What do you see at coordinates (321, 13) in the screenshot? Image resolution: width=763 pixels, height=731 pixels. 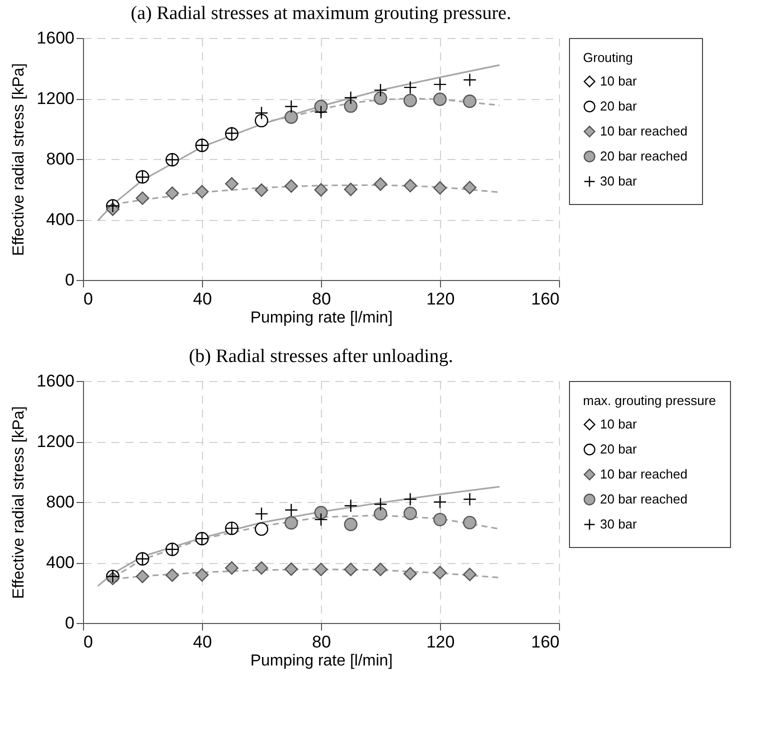 I see `chart-title: (a) Radial stresses at maximum grouting pressure.` at bounding box center [321, 13].